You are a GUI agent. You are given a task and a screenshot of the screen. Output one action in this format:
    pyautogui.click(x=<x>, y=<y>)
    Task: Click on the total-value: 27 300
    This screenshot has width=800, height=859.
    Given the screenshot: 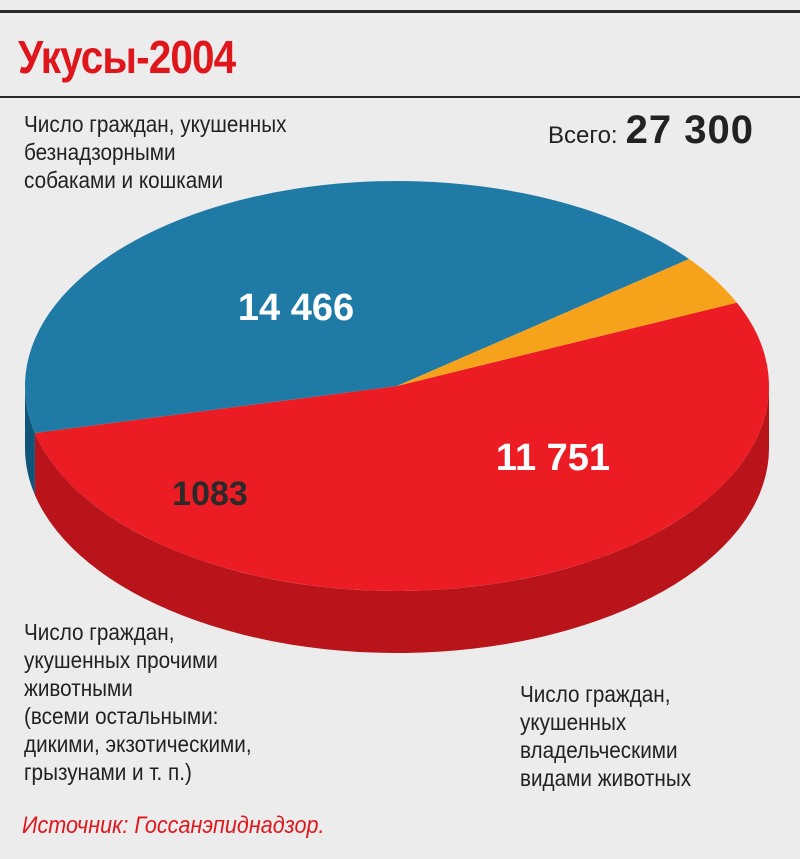 What is the action you would take?
    pyautogui.click(x=689, y=130)
    